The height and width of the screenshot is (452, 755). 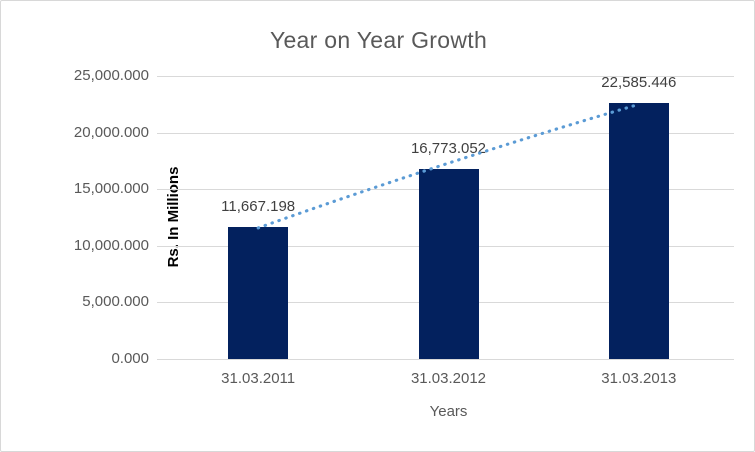 I want to click on y-tick-label: 0.000, so click(x=130, y=358).